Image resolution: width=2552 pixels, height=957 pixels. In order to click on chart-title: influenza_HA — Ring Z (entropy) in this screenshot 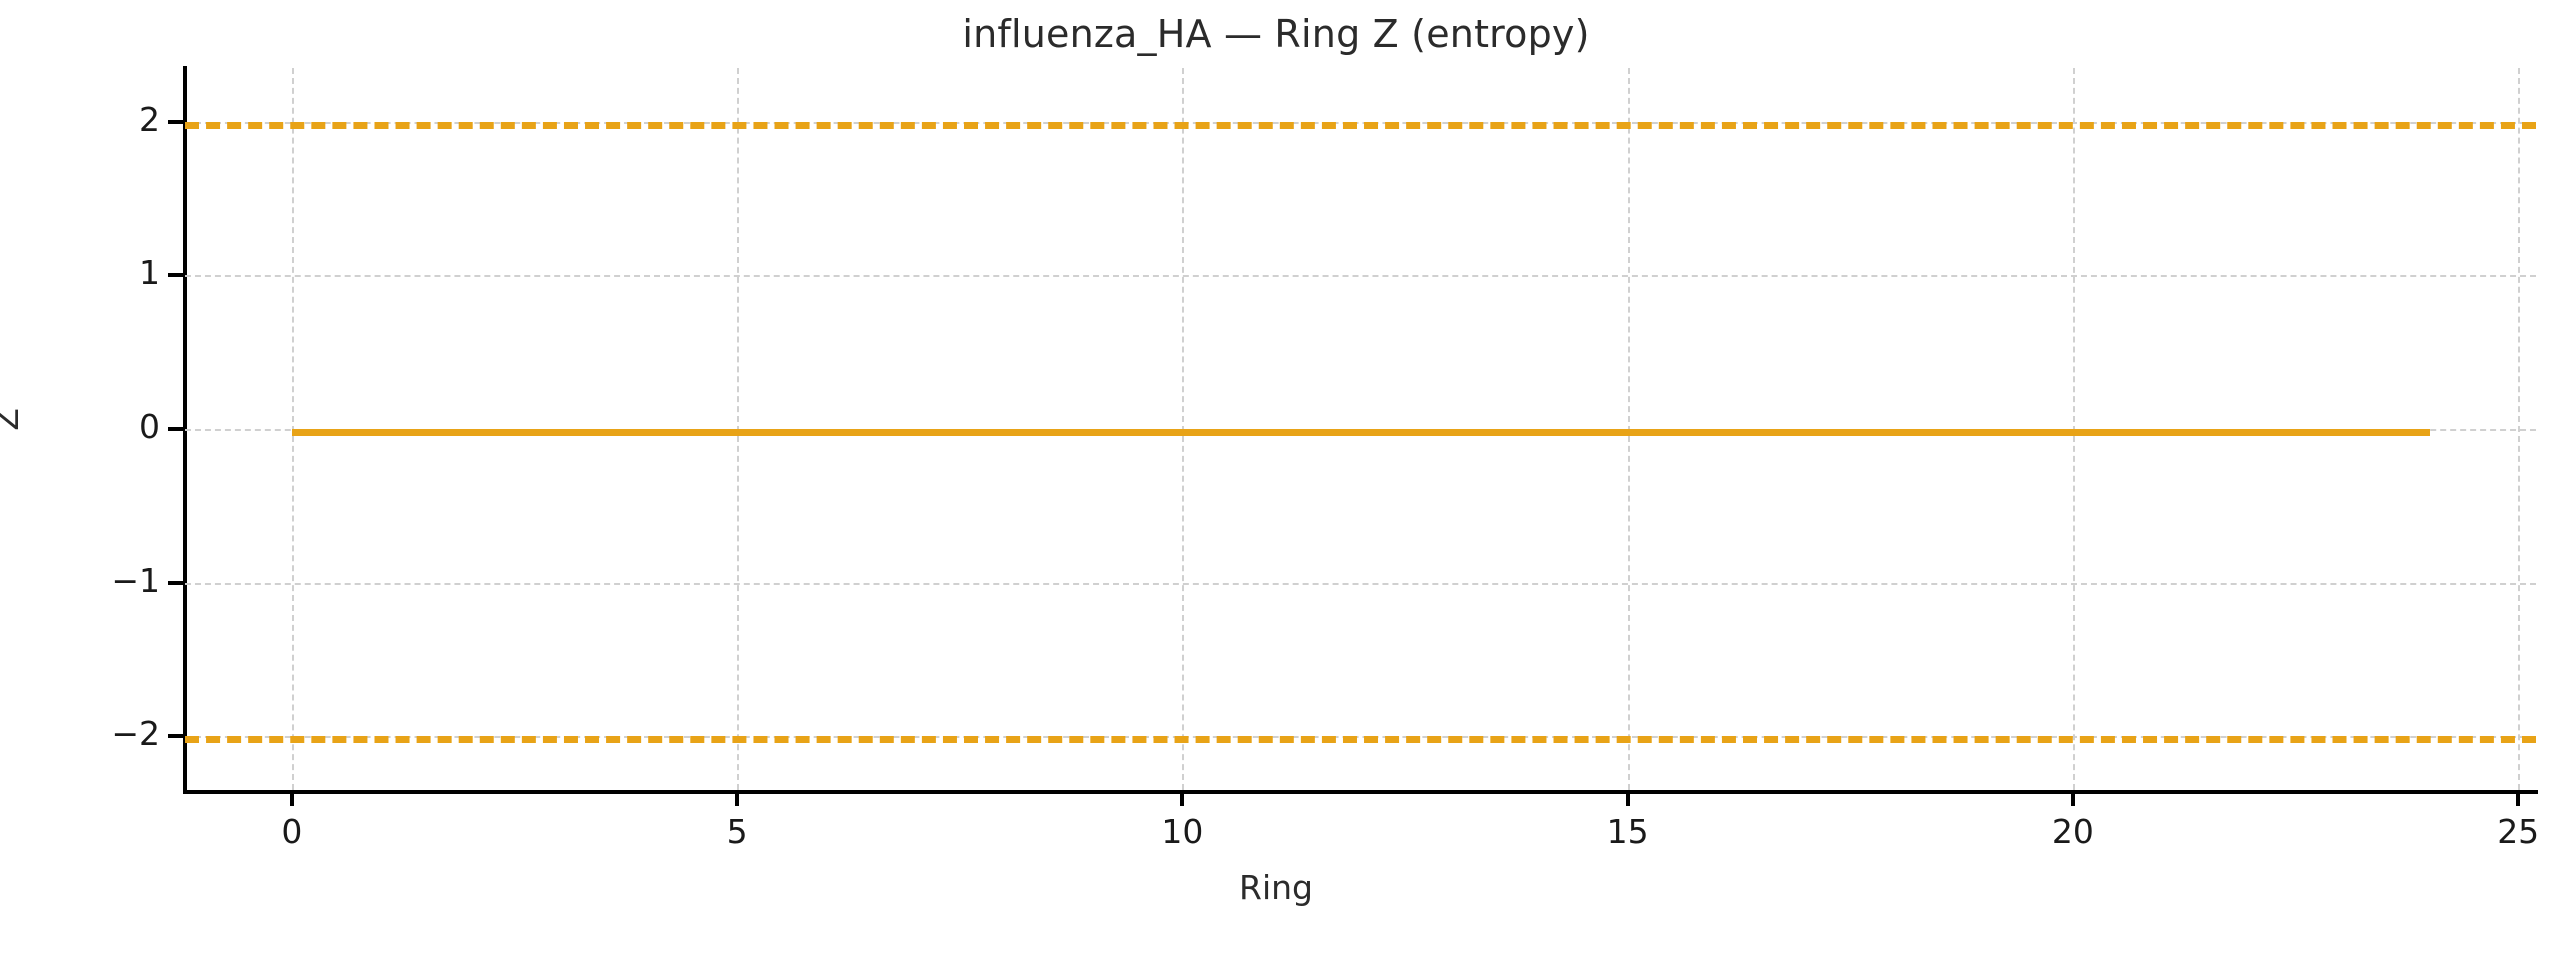, I will do `click(1276, 34)`.